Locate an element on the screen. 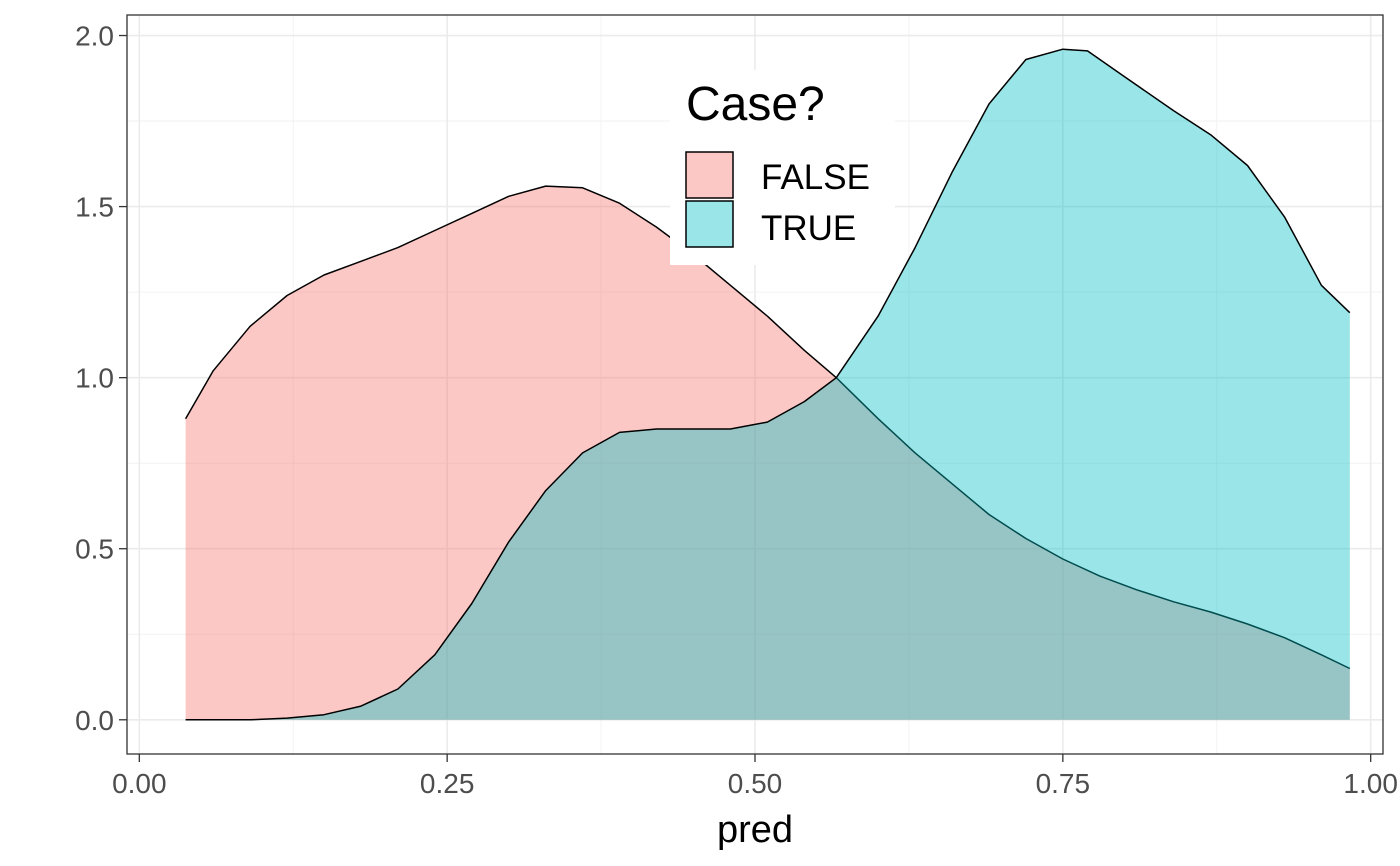  y-tick-label: 1.5 is located at coordinates (94, 207).